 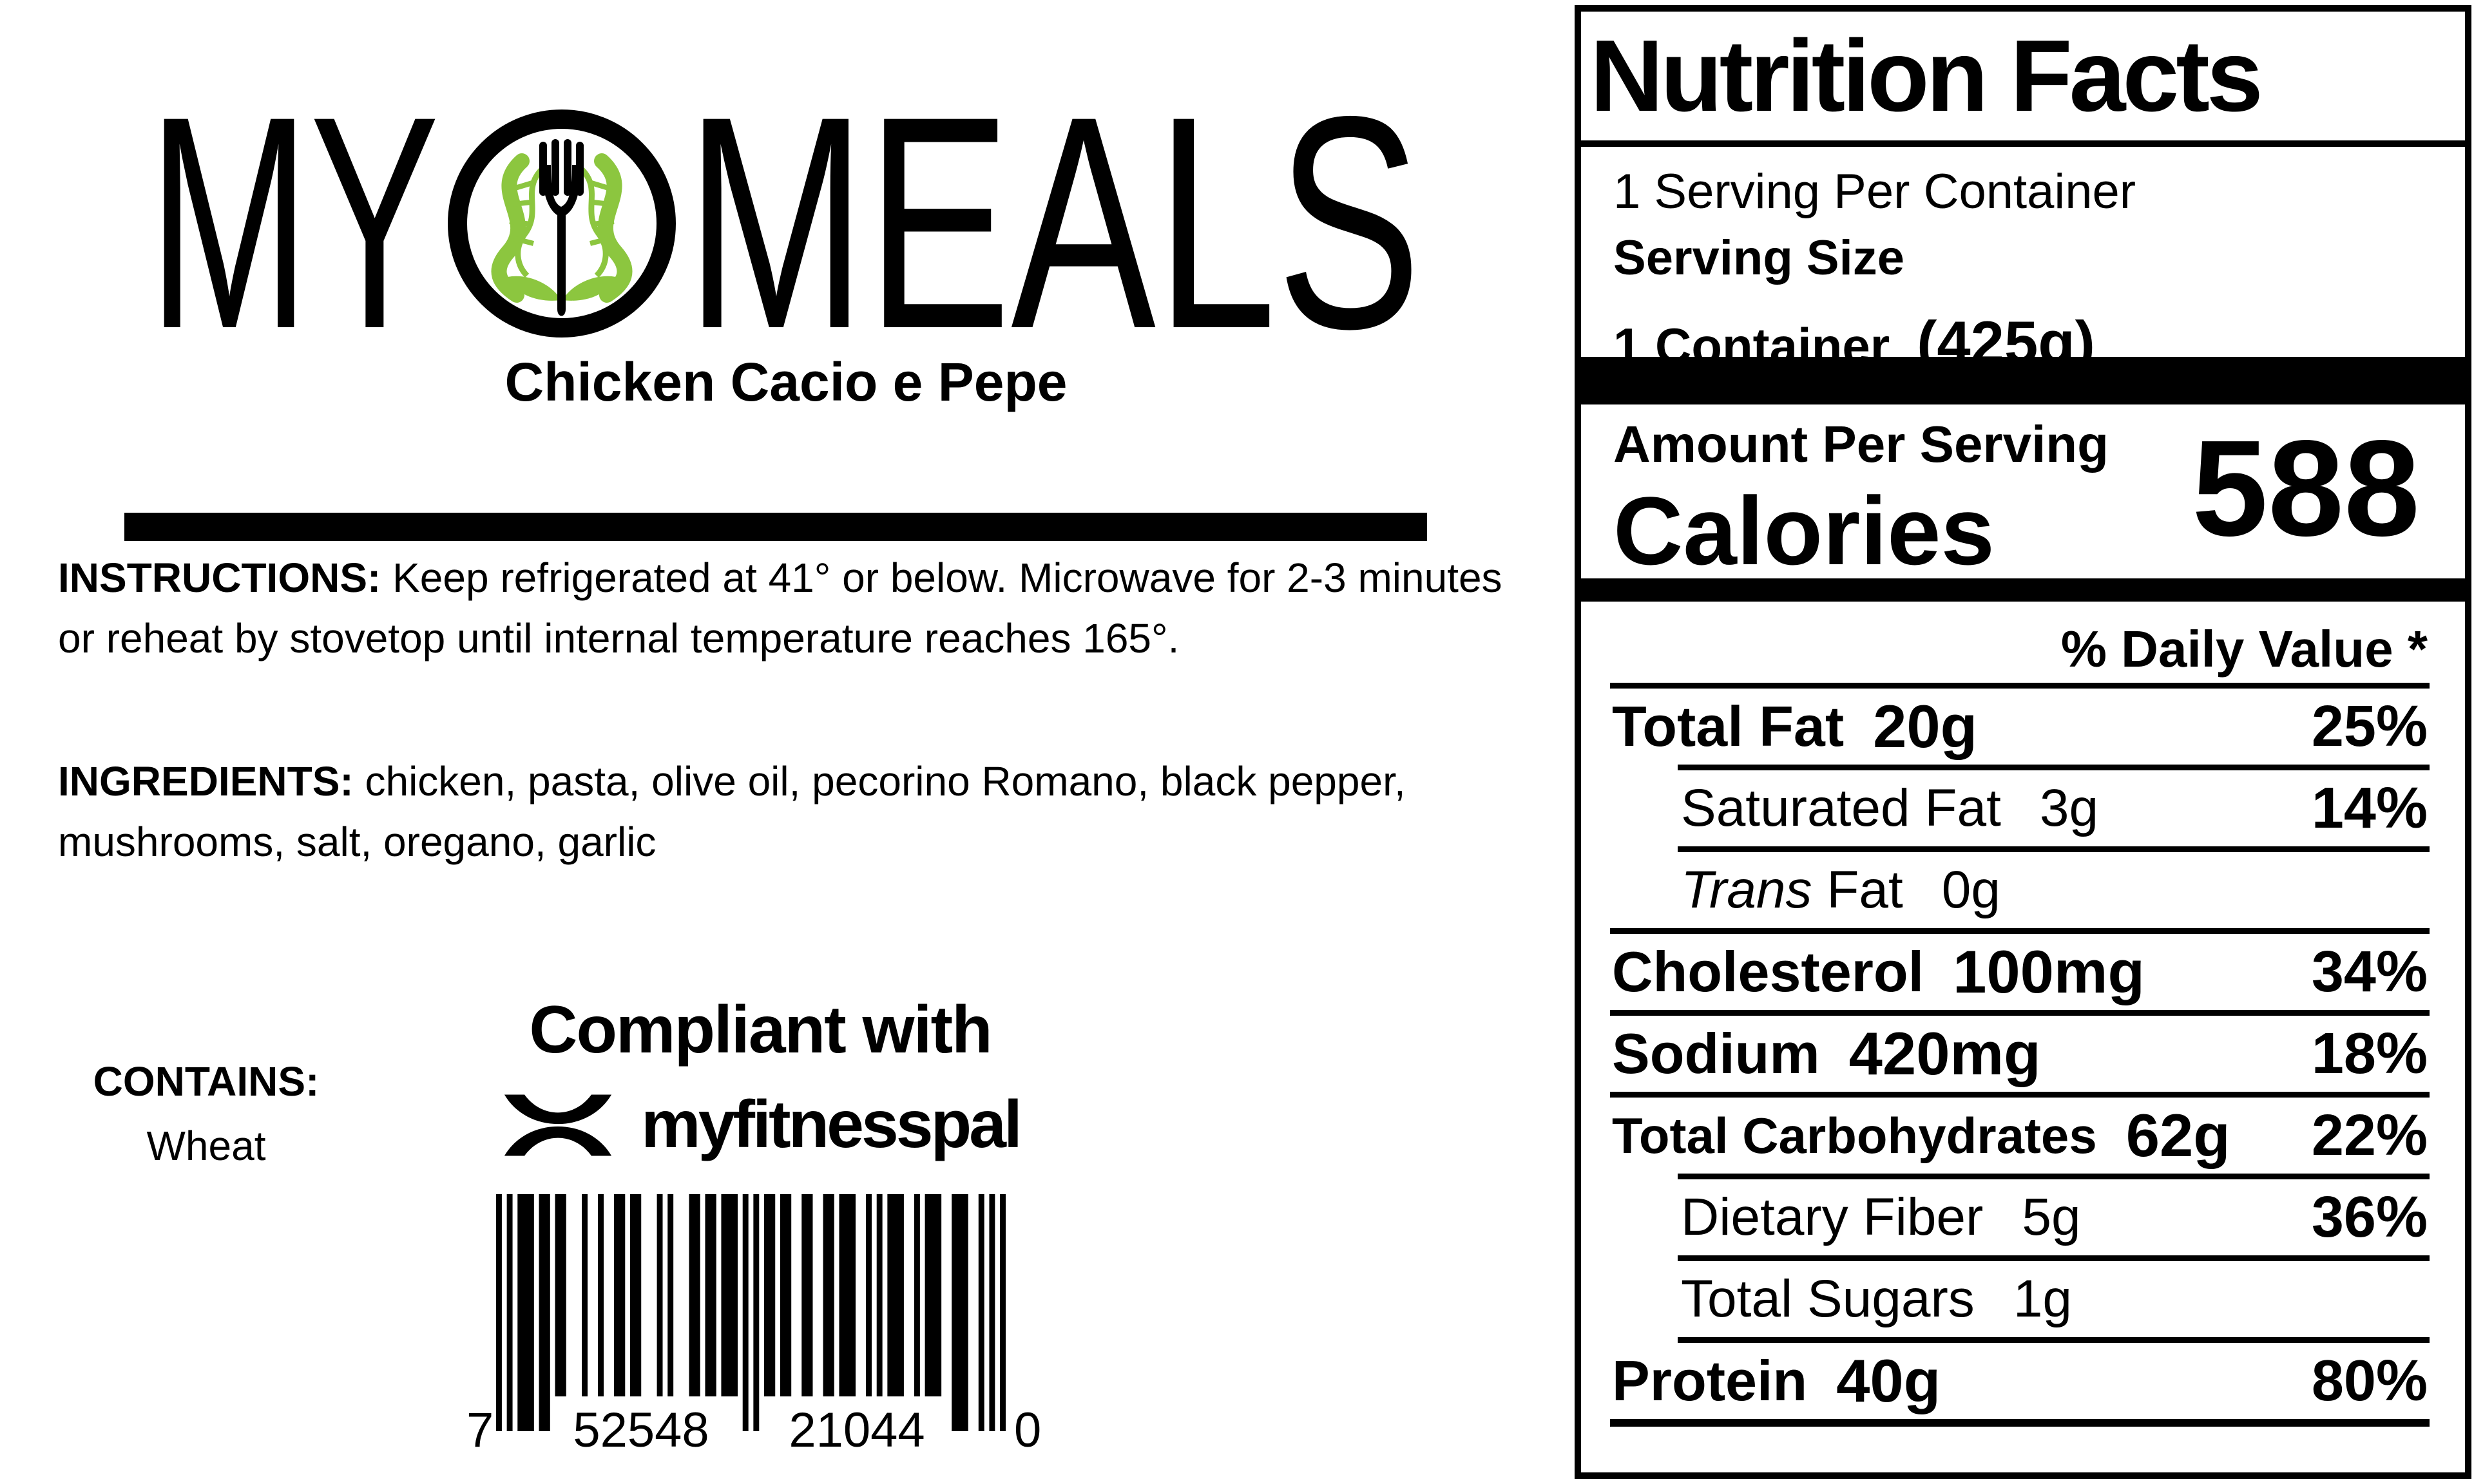 What do you see at coordinates (760, 1077) in the screenshot?
I see `compliance-block: Compliant with myfitnesspal` at bounding box center [760, 1077].